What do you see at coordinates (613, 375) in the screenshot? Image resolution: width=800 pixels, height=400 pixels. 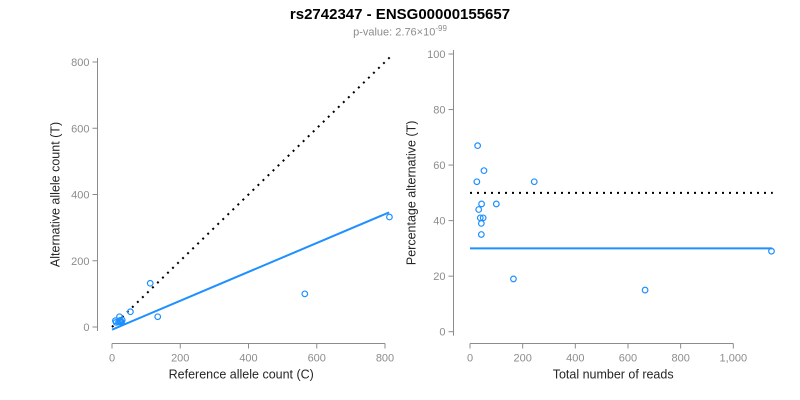 I see `x-axis-label: Total number of reads` at bounding box center [613, 375].